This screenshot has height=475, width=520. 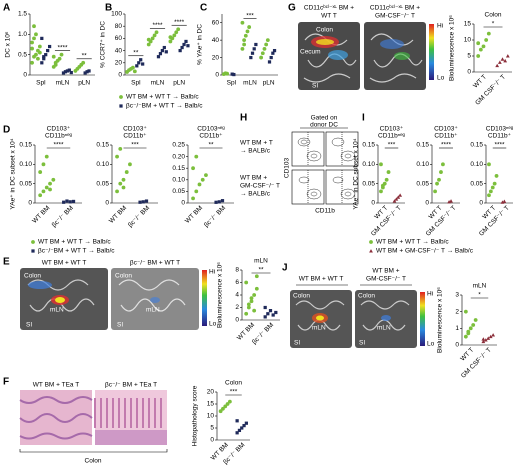 What do you see at coordinates (118, 215) in the screenshot?
I see `x-tick-label: WT BM` at bounding box center [118, 215].